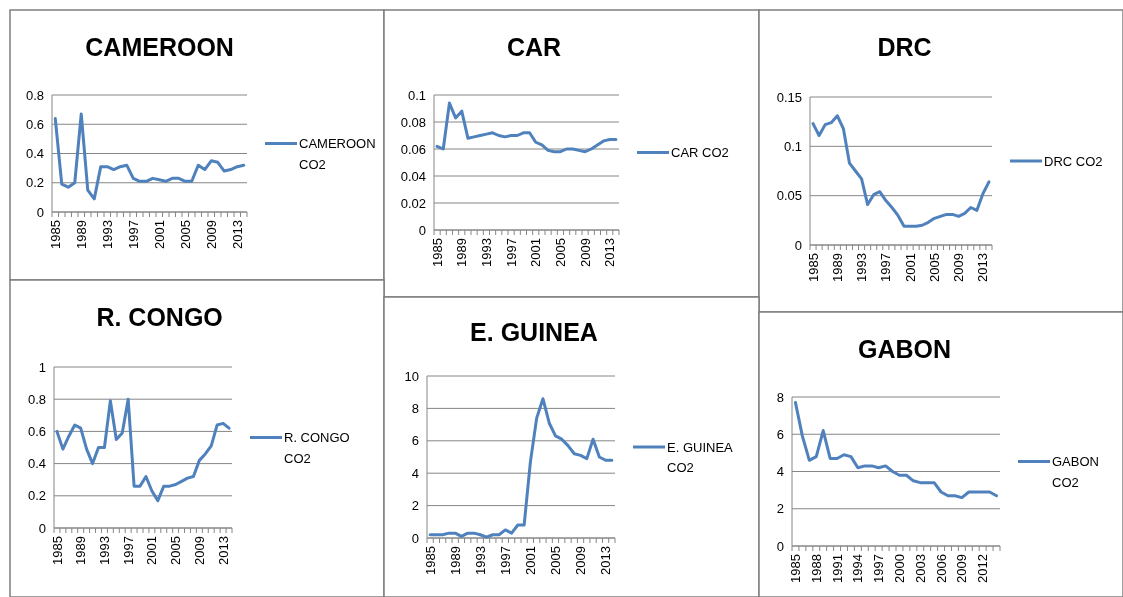  Describe the element at coordinates (789, 97) in the screenshot. I see `y-tick-label: 0.15` at that location.